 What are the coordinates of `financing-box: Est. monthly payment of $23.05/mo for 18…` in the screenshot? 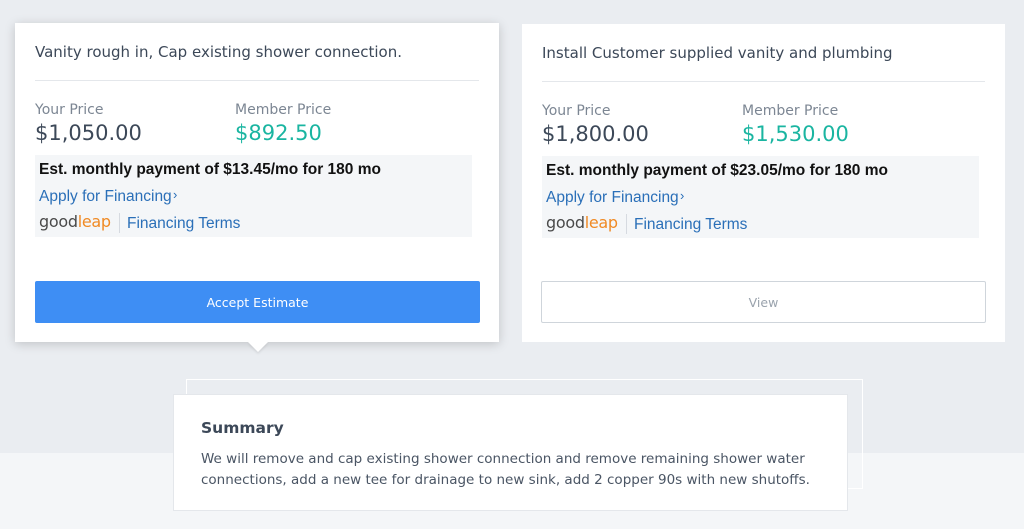 It's located at (760, 197).